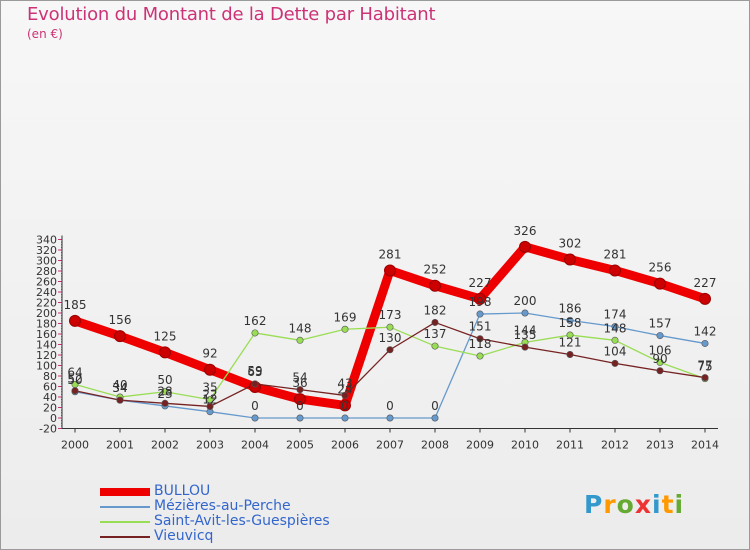  What do you see at coordinates (704, 367) in the screenshot?
I see `data-label: 75` at bounding box center [704, 367].